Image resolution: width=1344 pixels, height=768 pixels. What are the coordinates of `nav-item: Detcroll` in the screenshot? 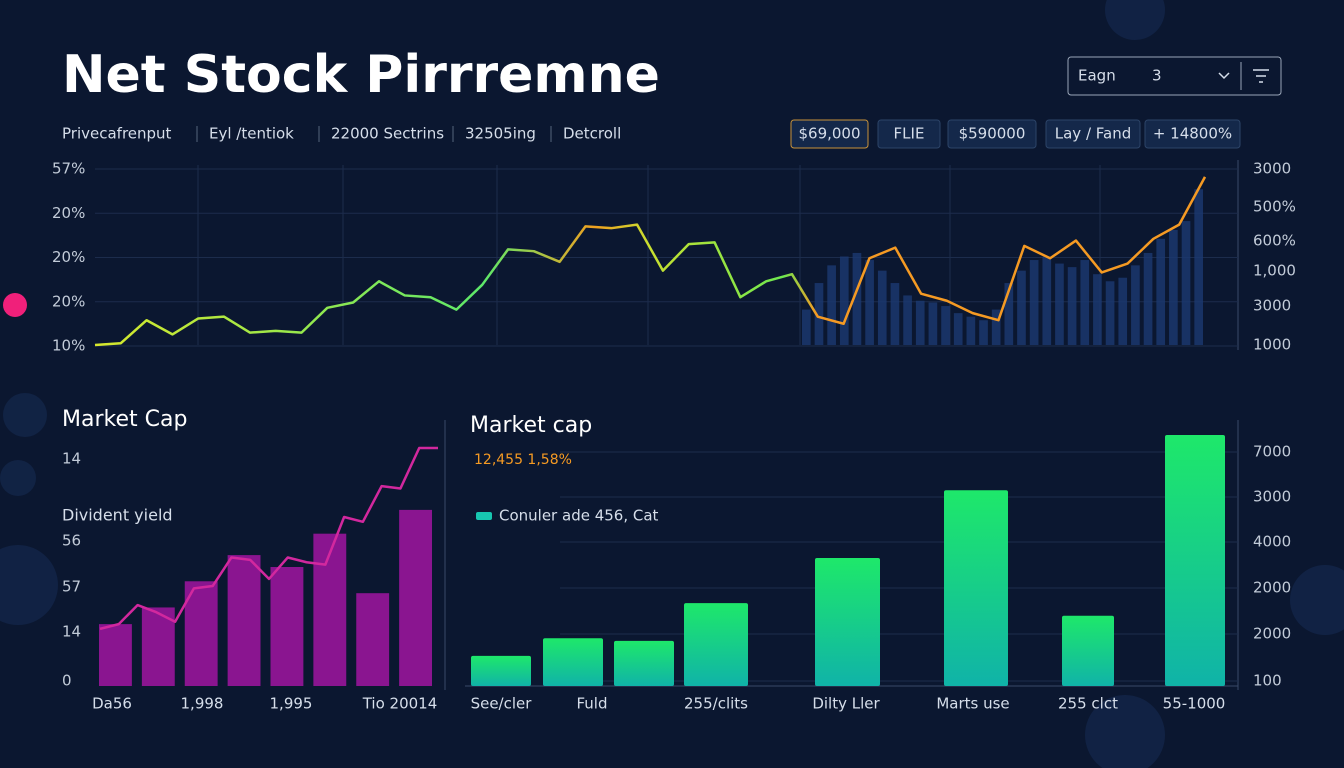 It's located at (592, 134).